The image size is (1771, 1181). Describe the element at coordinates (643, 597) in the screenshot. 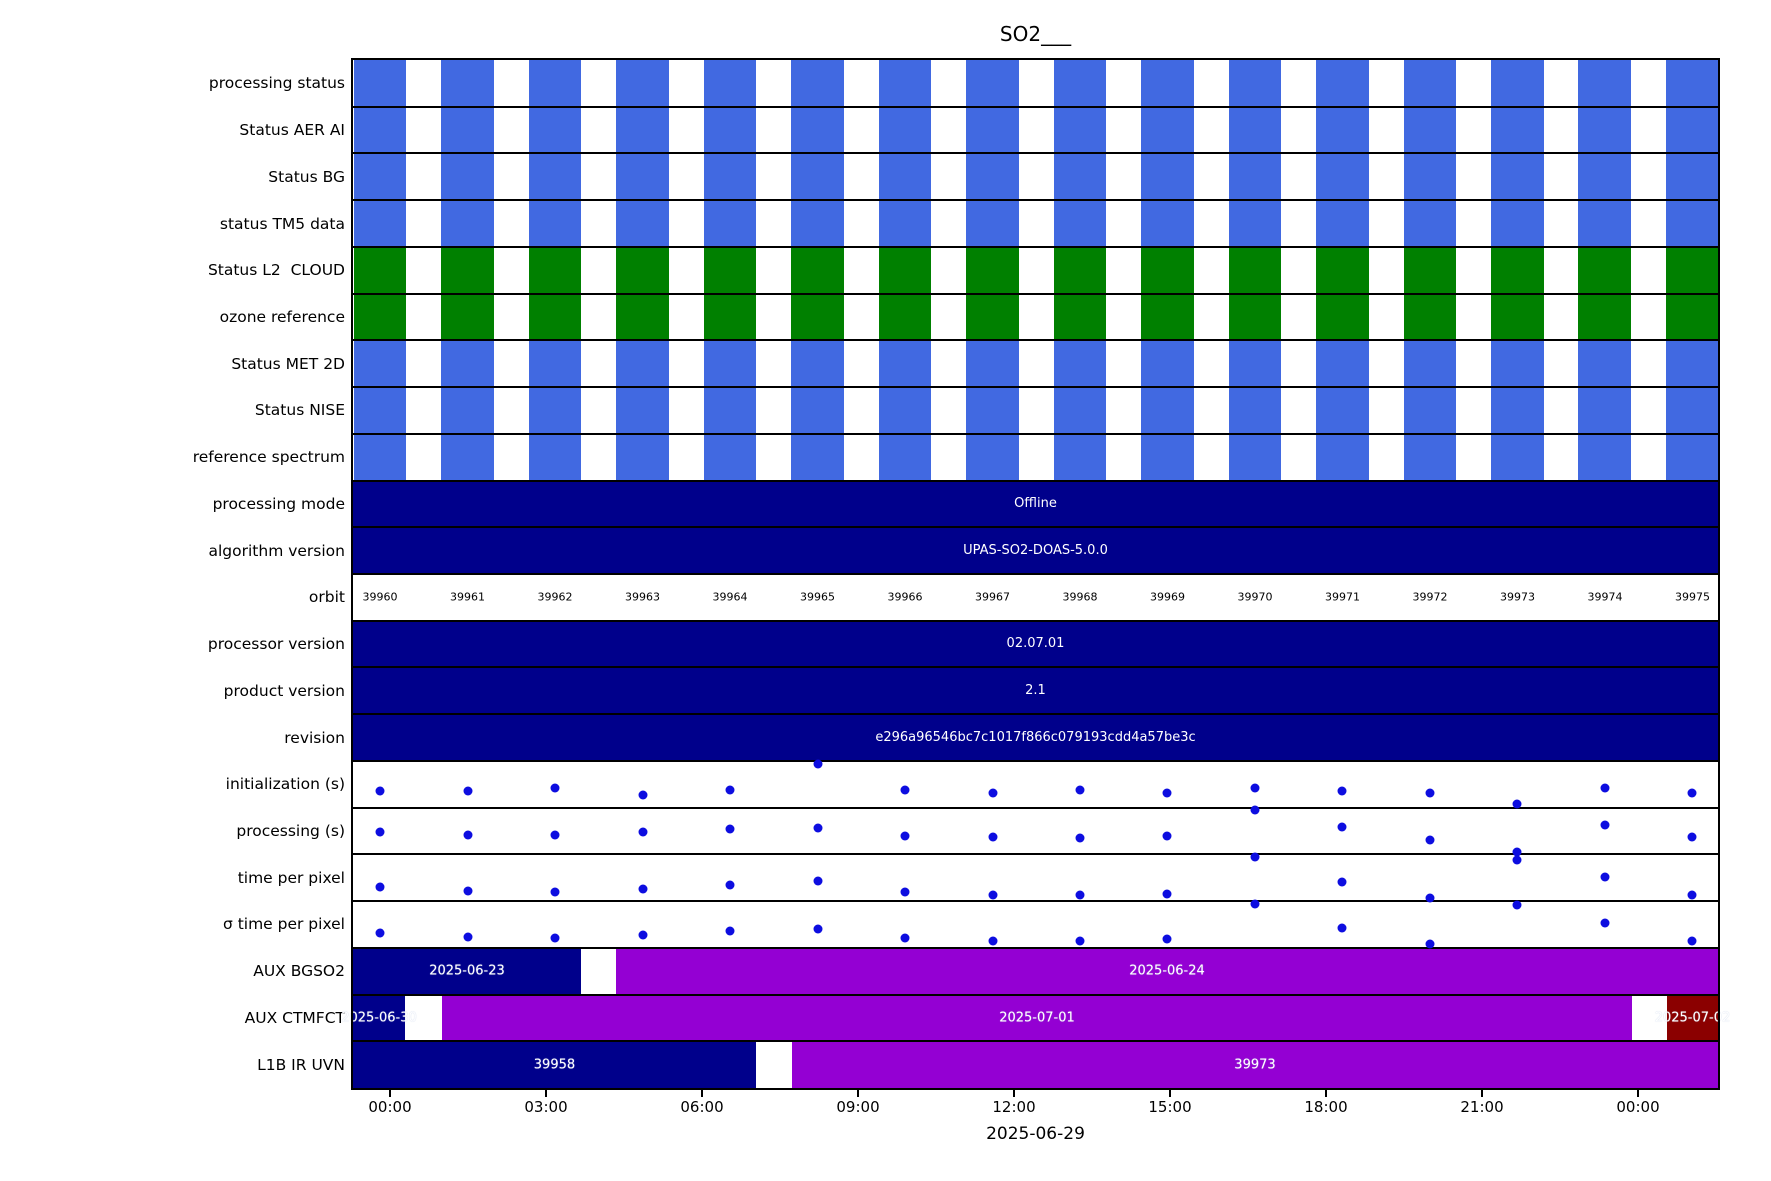

I see `orbit-number: 39963` at that location.